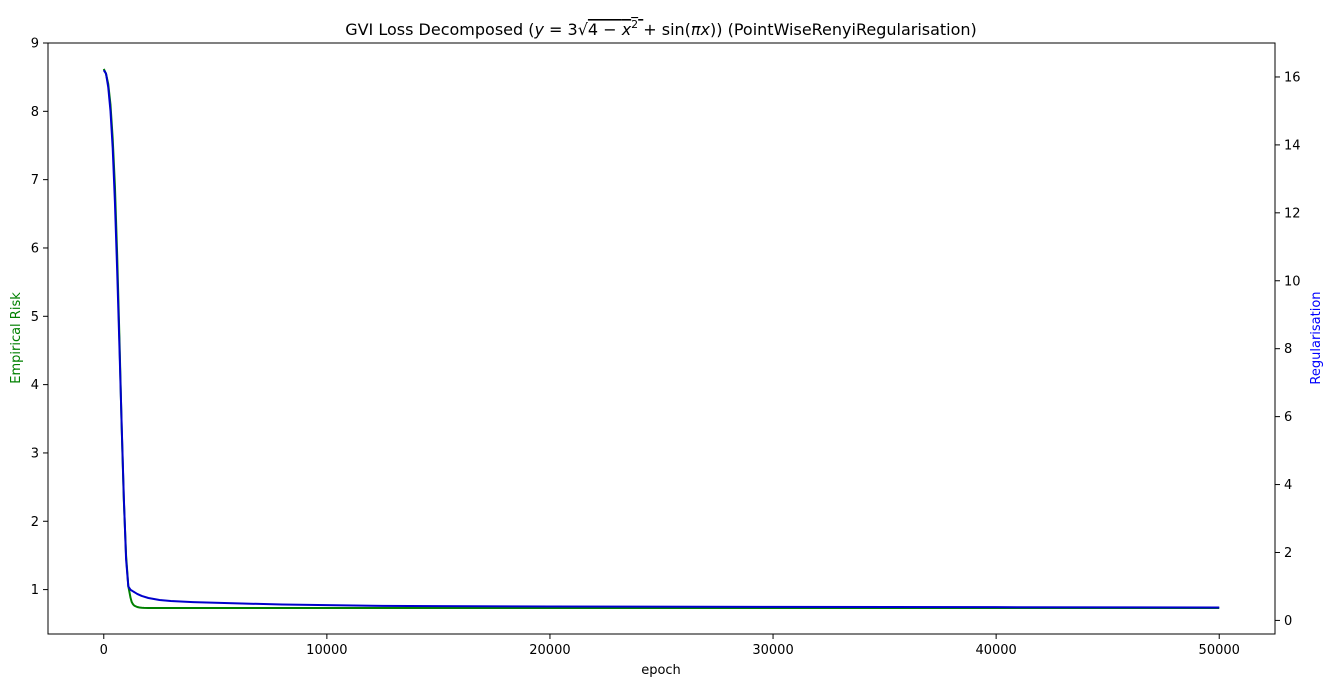 This screenshot has height=687, width=1332. I want to click on x-tick-label: 20000, so click(549, 650).